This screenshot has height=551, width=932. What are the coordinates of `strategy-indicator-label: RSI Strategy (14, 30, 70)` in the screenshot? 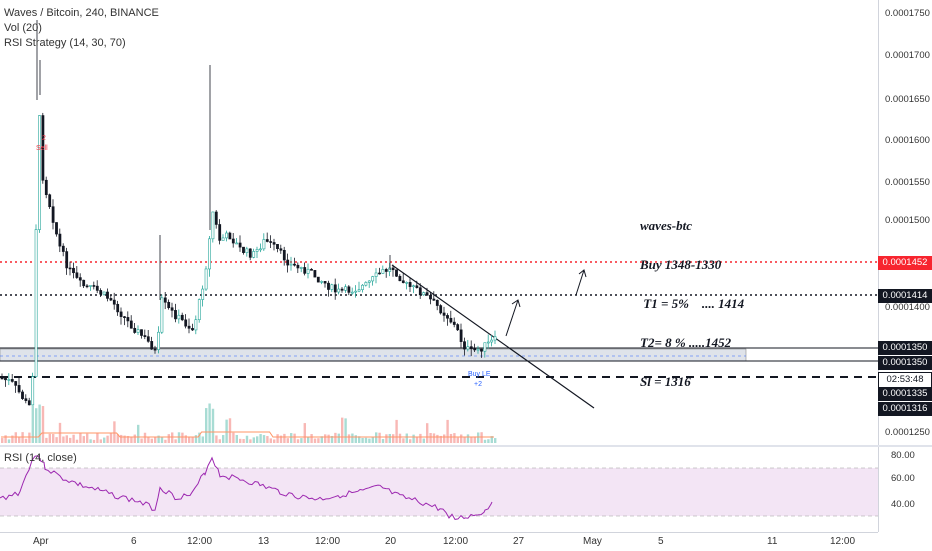 It's located at (65, 43).